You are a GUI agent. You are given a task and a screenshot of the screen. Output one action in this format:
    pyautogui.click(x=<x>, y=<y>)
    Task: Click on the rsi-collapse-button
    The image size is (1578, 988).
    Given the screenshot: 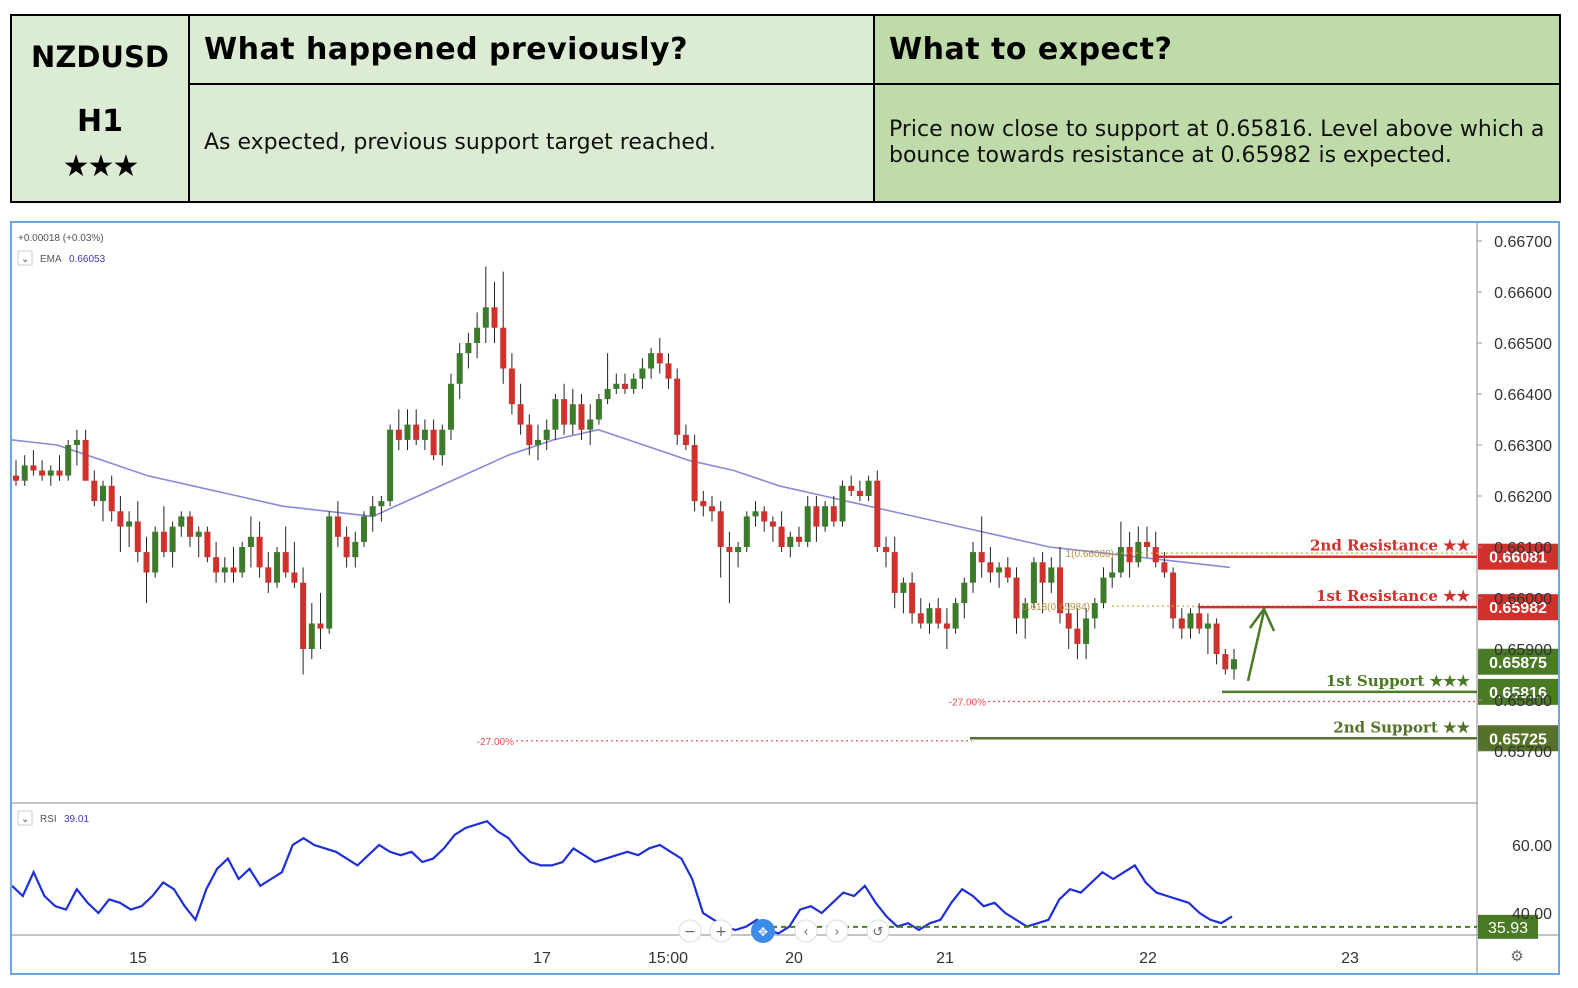 What is the action you would take?
    pyautogui.click(x=25, y=818)
    